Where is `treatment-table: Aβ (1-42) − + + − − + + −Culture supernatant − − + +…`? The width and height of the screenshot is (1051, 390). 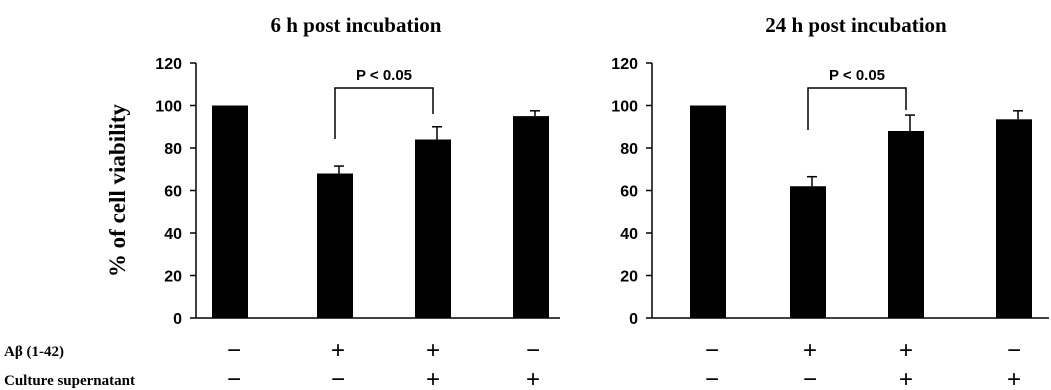 treatment-table: Aβ (1-42) − + + − − + + −Culture supernatant − − + +… is located at coordinates (512, 363).